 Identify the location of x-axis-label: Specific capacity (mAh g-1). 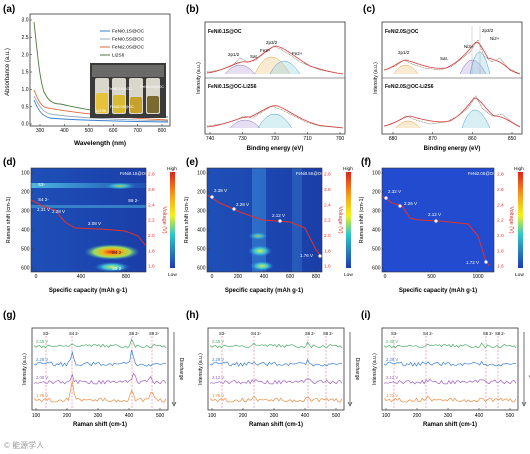
(264, 291).